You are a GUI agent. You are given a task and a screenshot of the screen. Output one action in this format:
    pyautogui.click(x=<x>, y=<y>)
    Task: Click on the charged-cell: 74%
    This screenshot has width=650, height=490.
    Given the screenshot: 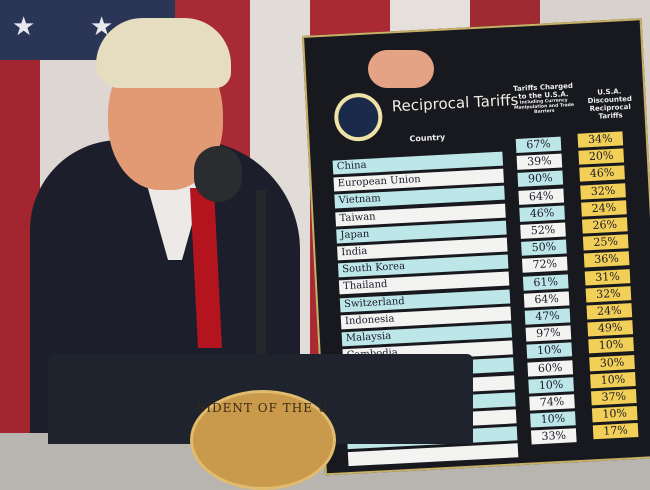 What is the action you would take?
    pyautogui.click(x=552, y=402)
    